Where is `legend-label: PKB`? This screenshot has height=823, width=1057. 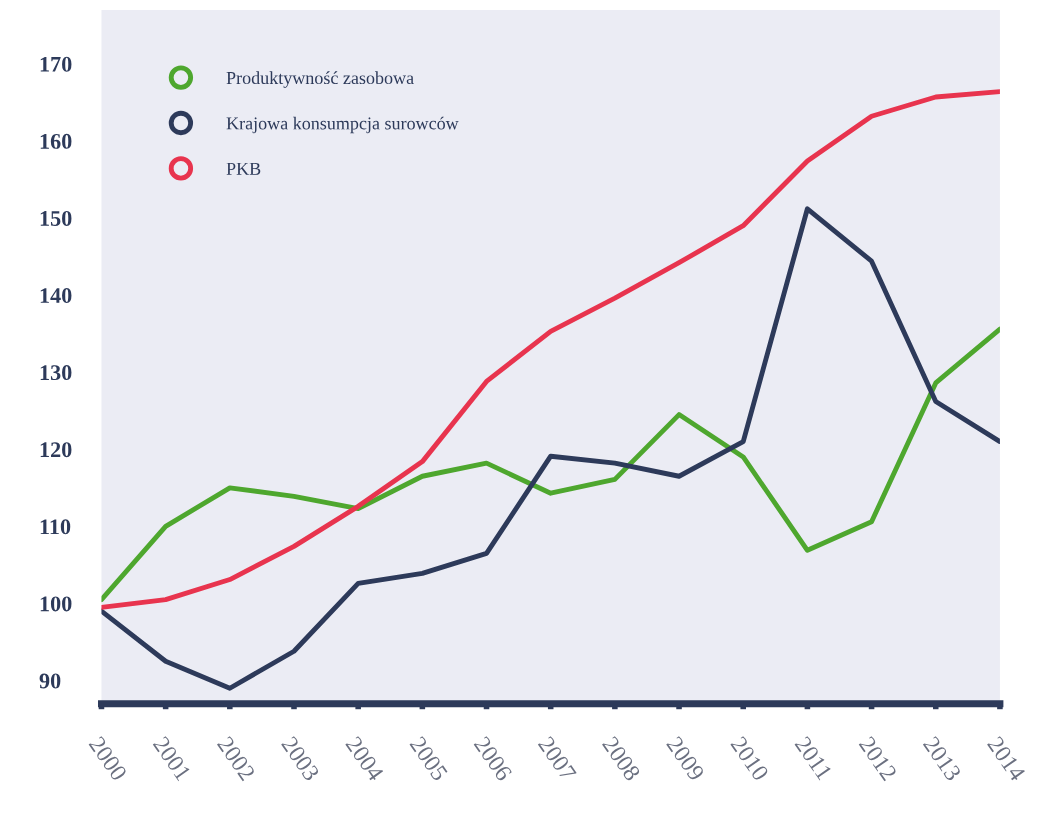 legend-label: PKB is located at coordinates (243, 168).